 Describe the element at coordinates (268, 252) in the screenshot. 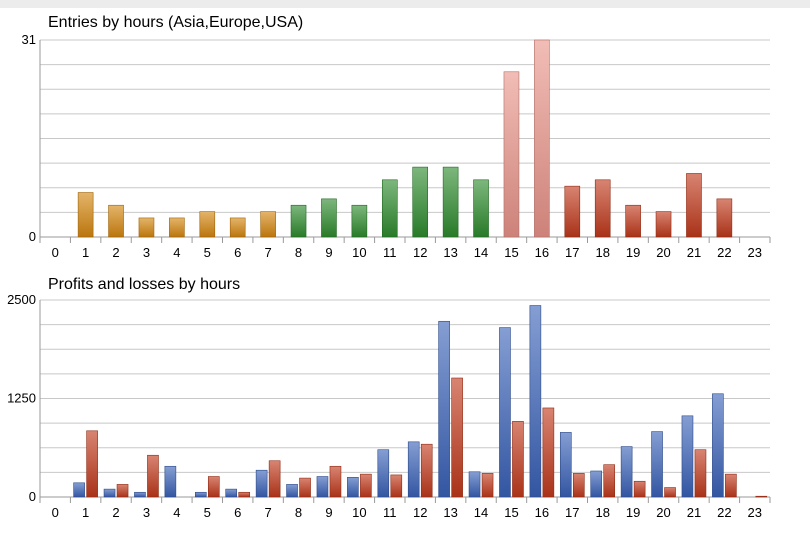

I see `x-tick-label: 7` at that location.